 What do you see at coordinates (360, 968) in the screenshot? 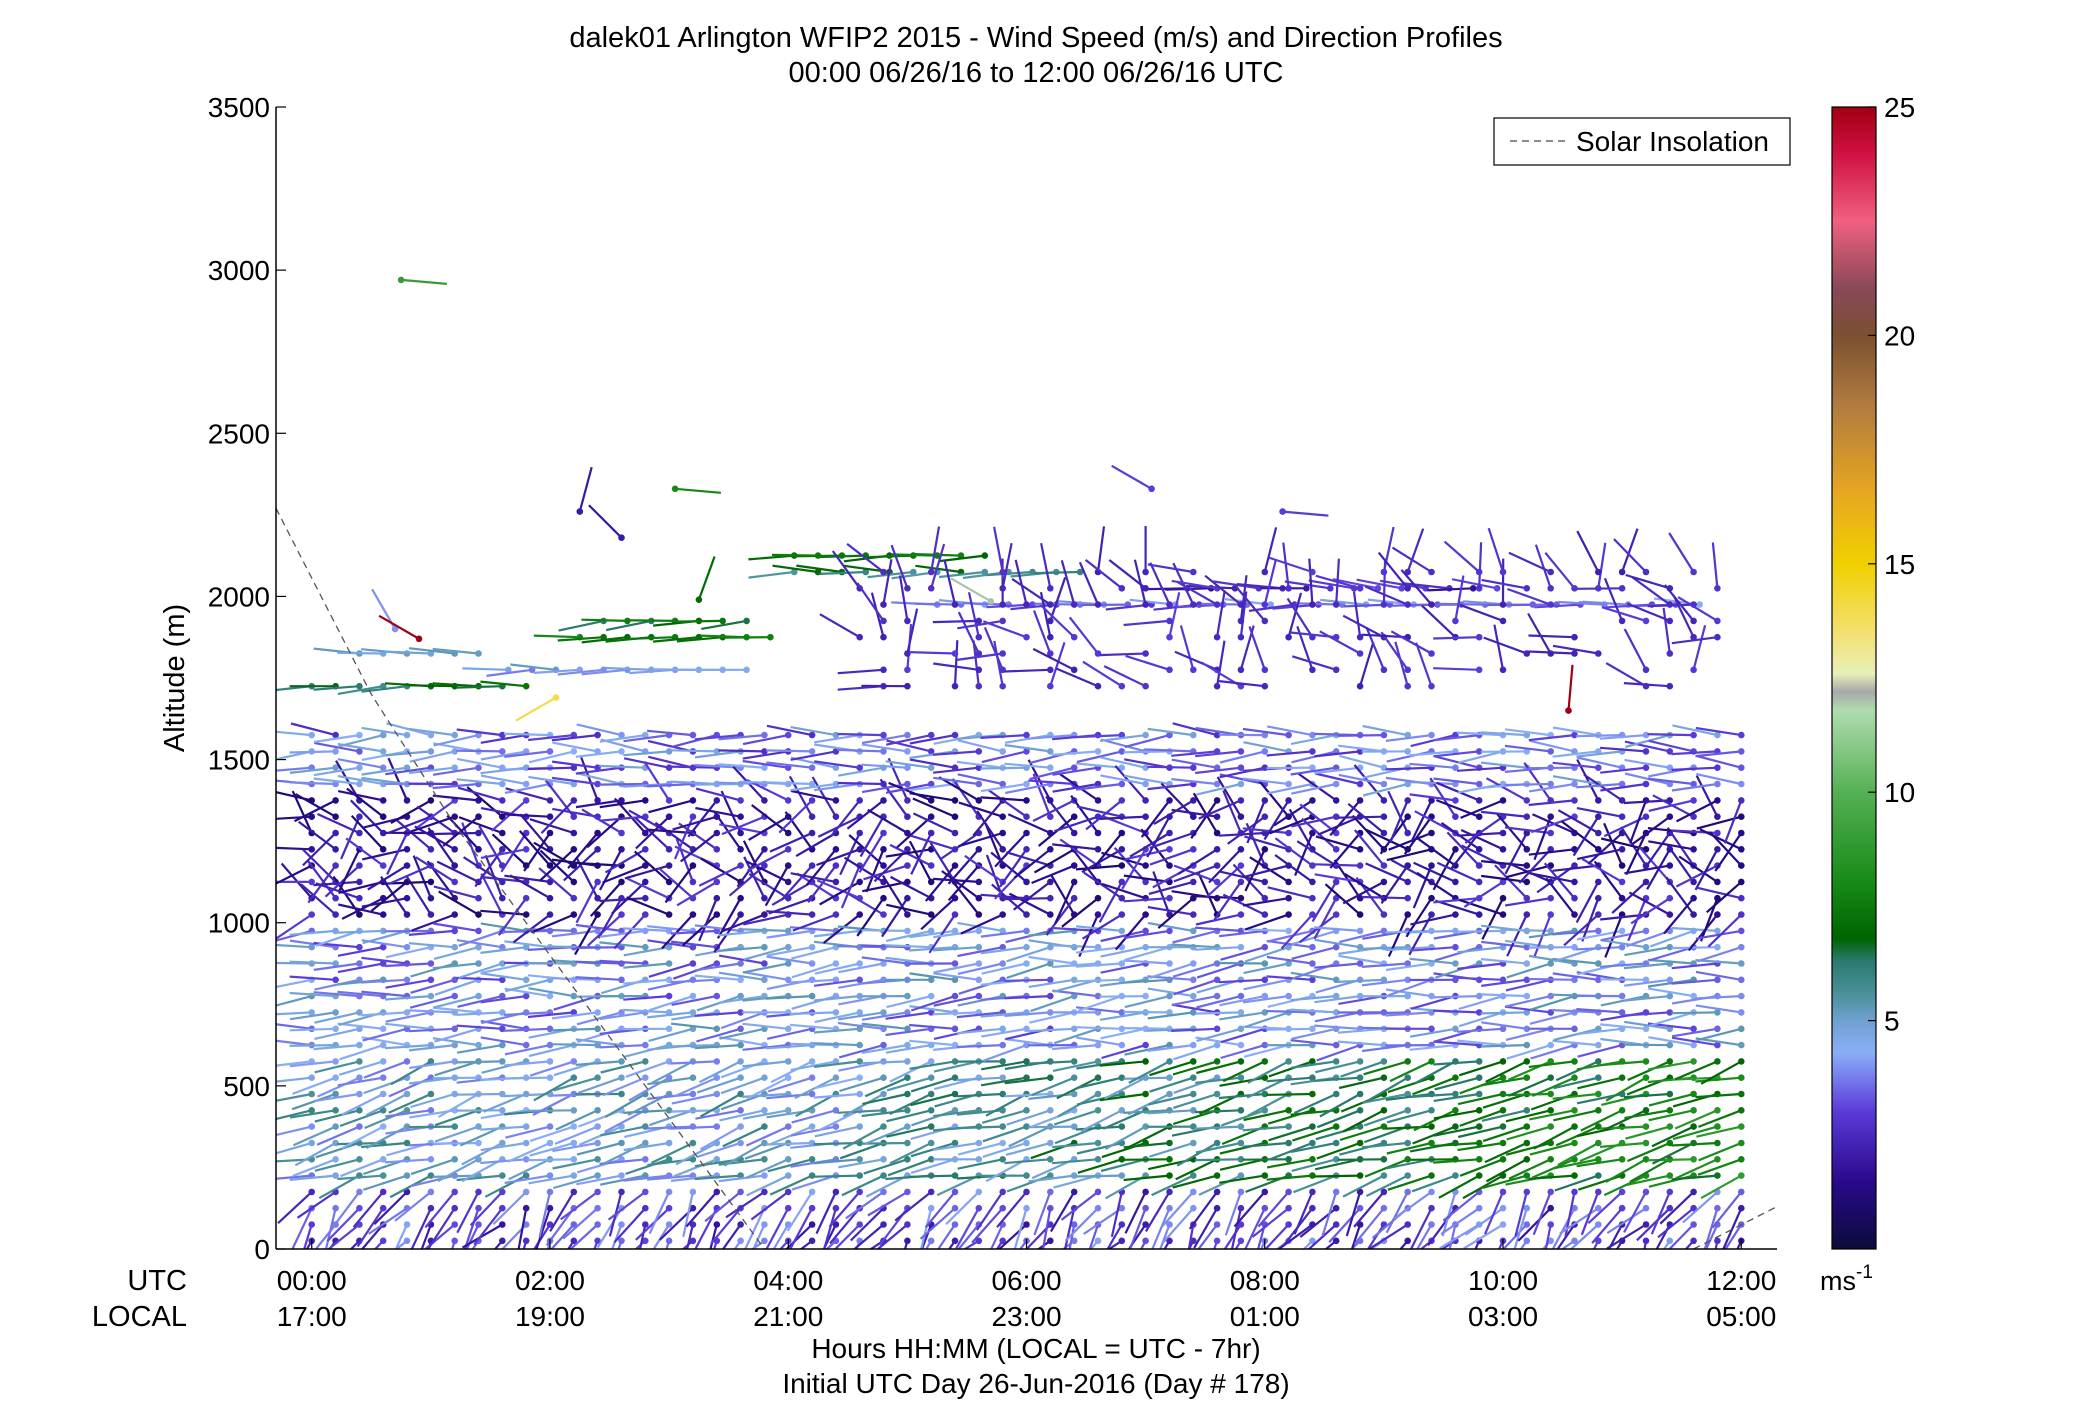
I see `wind-barb-113-shaft` at bounding box center [360, 968].